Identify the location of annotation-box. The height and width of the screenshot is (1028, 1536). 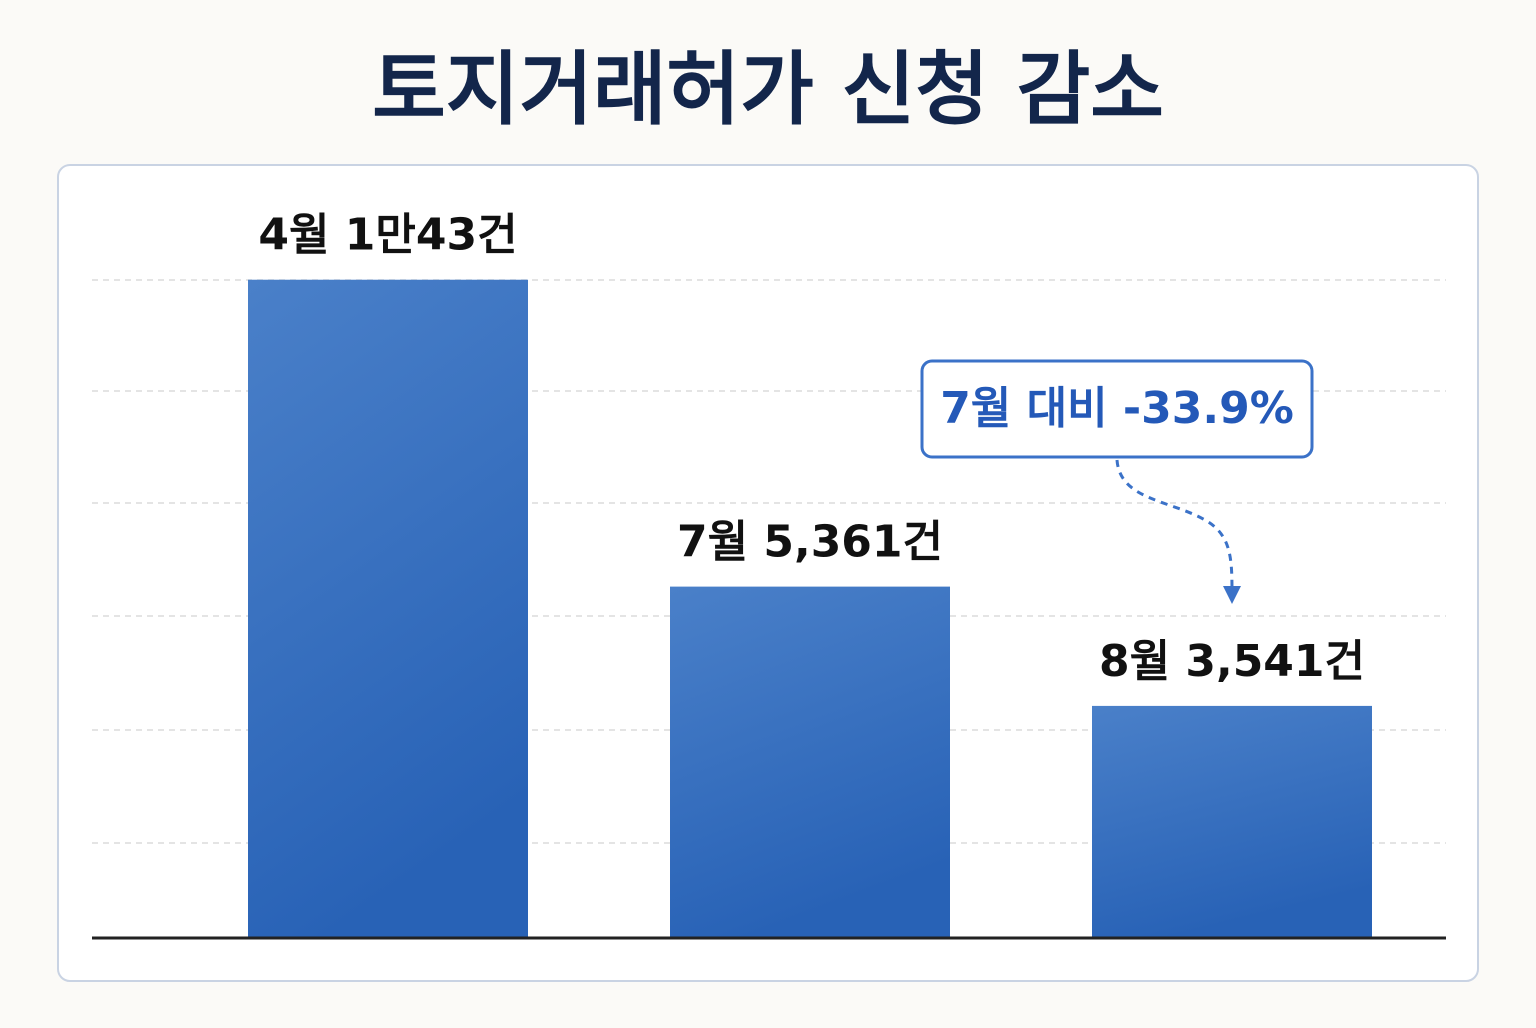
(1117, 409).